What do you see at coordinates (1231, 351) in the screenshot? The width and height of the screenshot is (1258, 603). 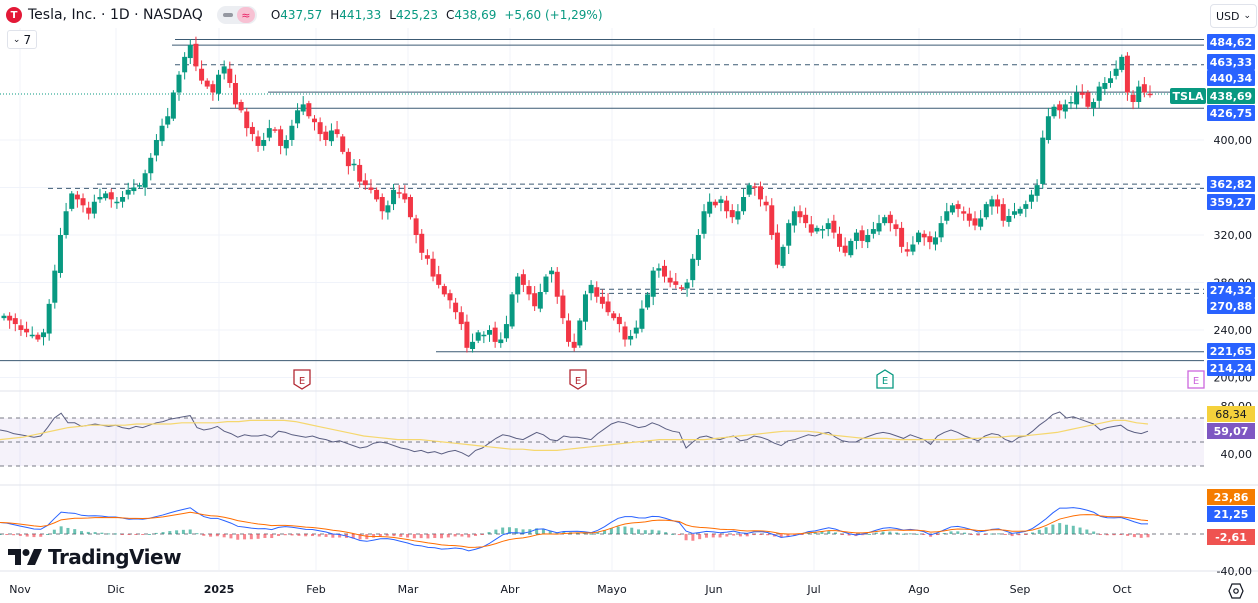 I see `svg-text: 221,65` at bounding box center [1231, 351].